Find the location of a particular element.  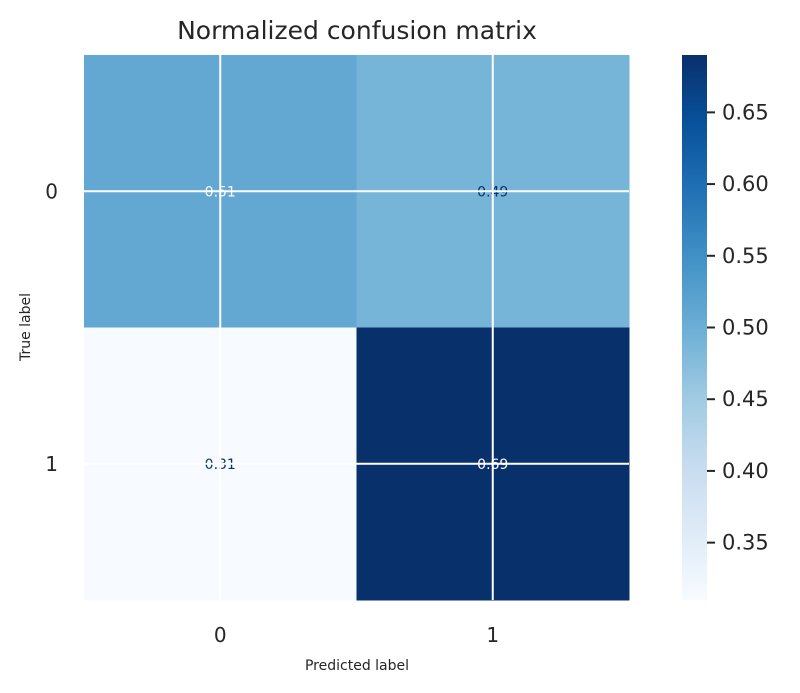

y-axis-ticks: 01 is located at coordinates (51, 327).